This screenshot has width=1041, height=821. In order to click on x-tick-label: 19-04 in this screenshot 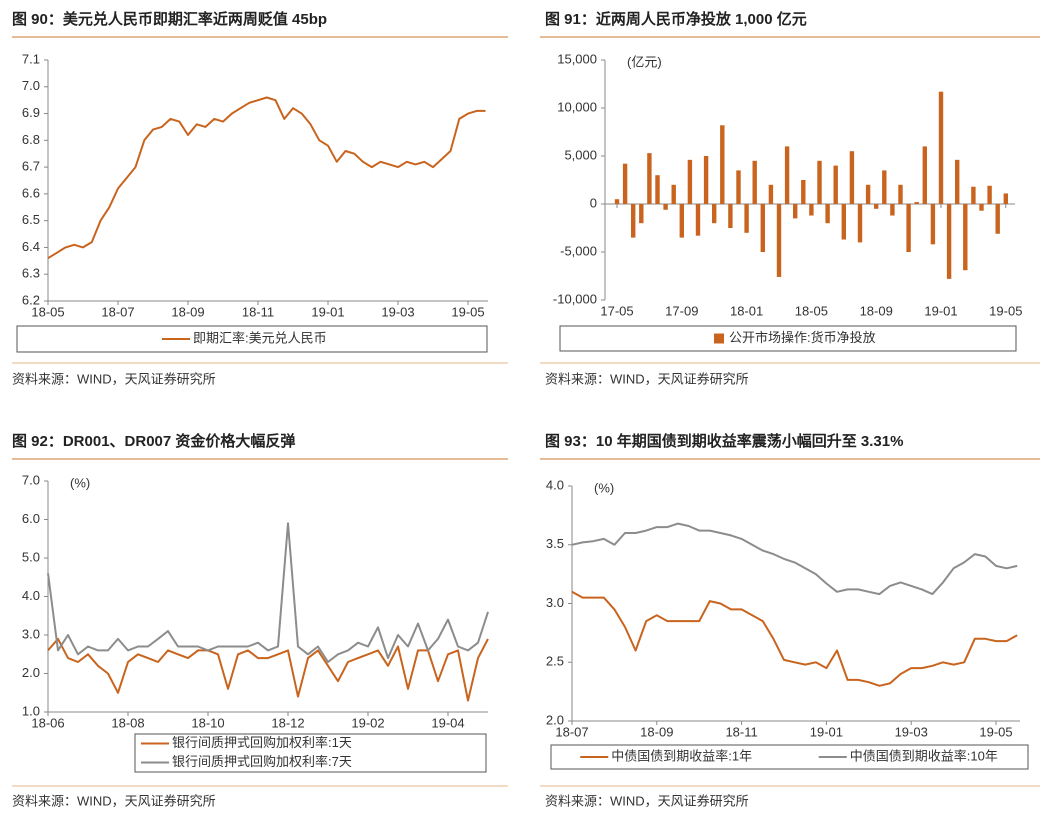, I will do `click(447, 722)`.